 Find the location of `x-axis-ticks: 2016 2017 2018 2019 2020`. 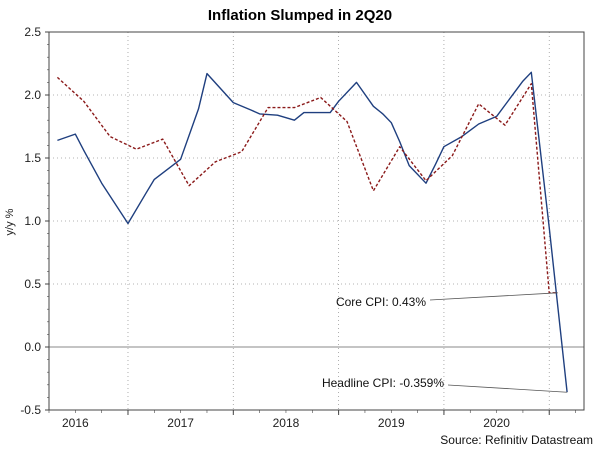

x-axis-ticks: 2016 2017 2018 2019 2020 is located at coordinates (312, 420).